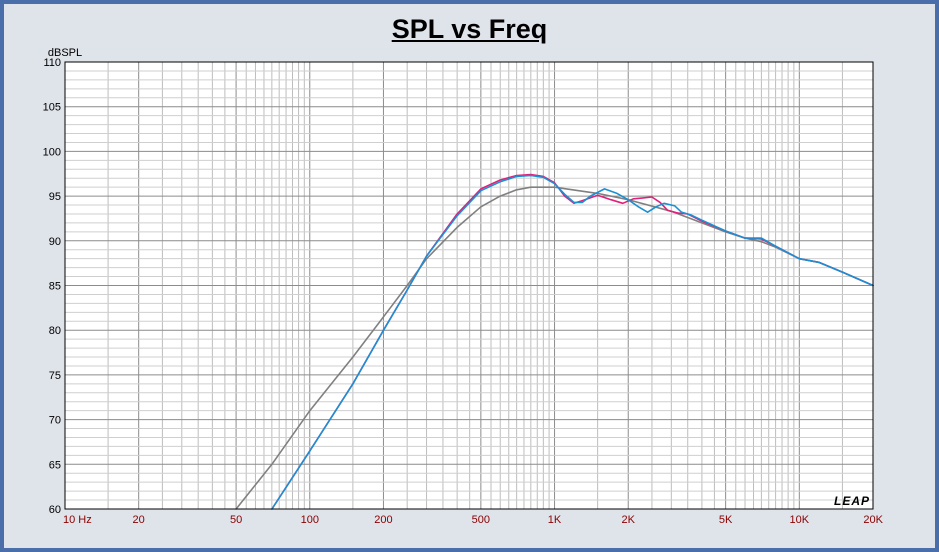 Image resolution: width=939 pixels, height=552 pixels. What do you see at coordinates (481, 520) in the screenshot?
I see `x-tick-label: 500` at bounding box center [481, 520].